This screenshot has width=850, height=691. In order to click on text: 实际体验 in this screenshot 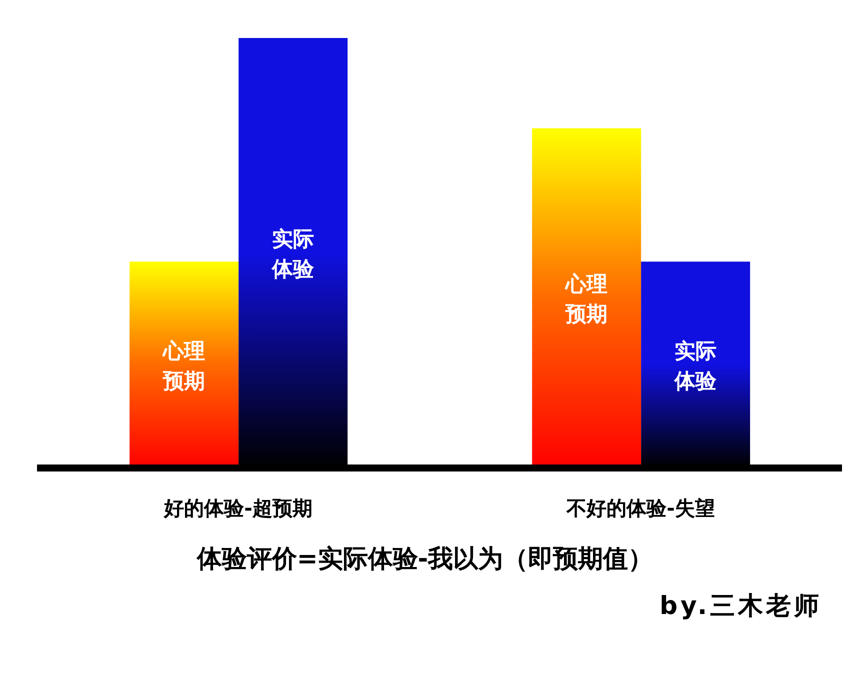, I will do `click(695, 365)`.